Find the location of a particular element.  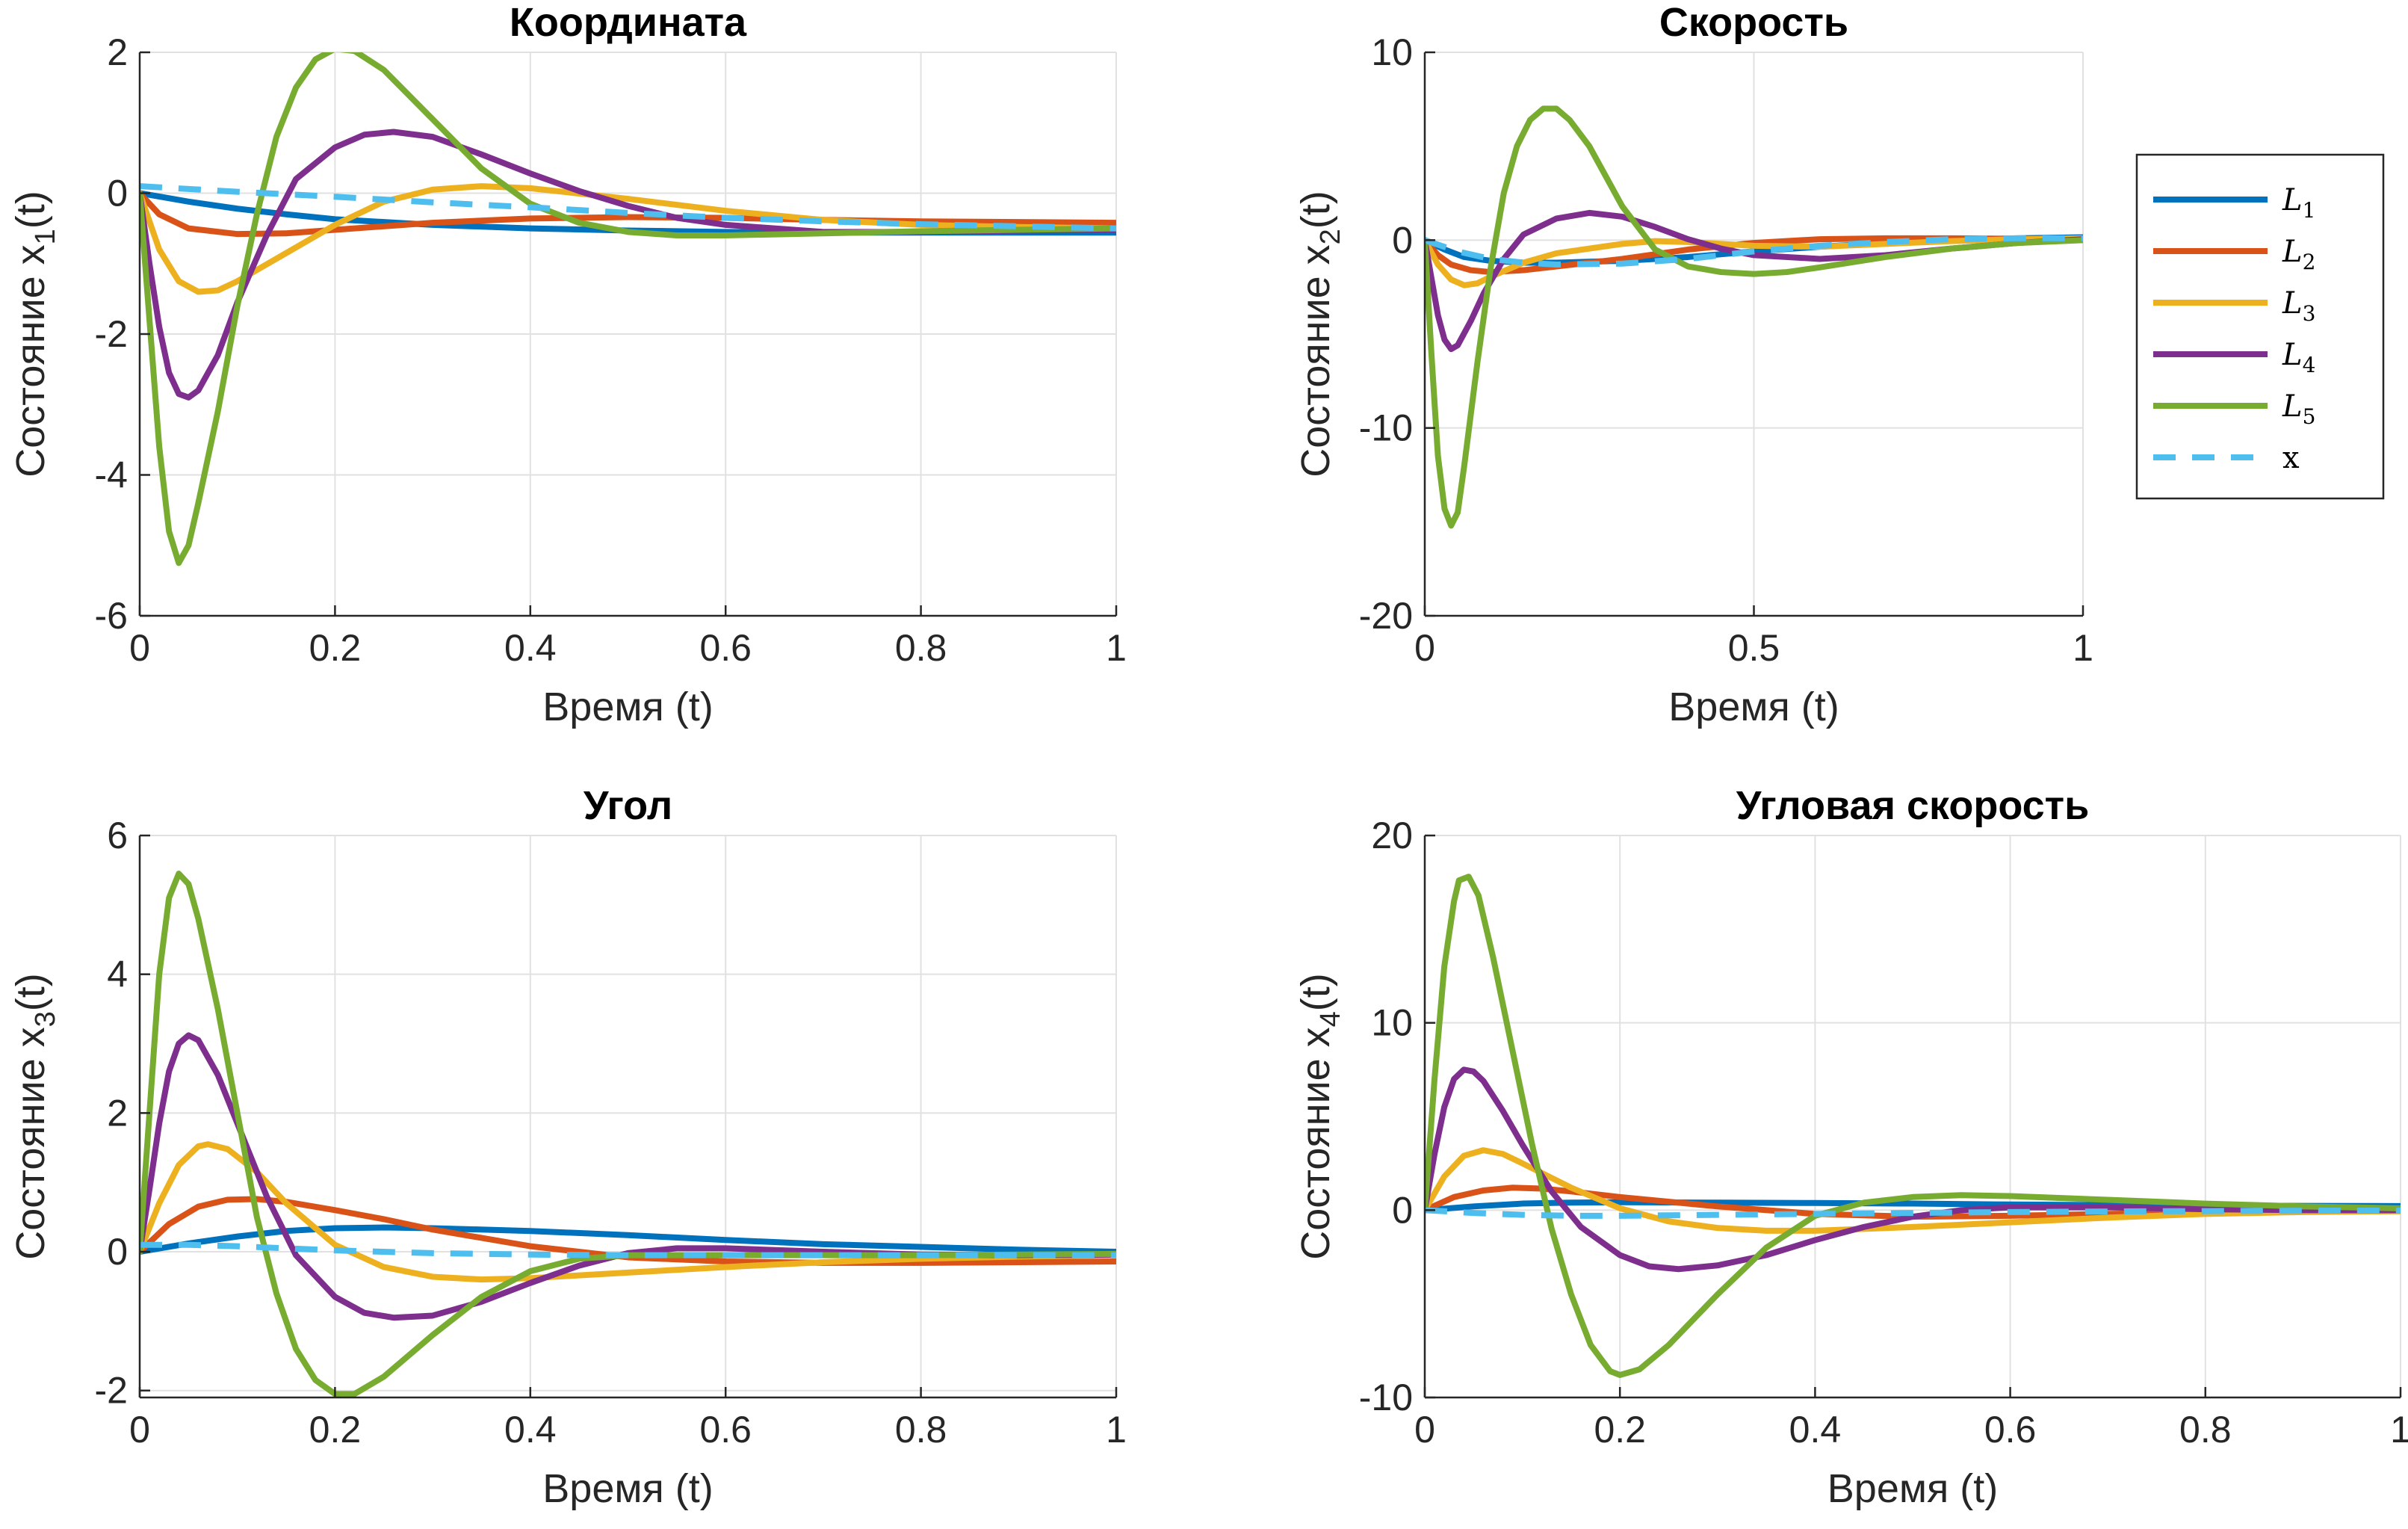

y-tick-label: 4 is located at coordinates (118, 974).